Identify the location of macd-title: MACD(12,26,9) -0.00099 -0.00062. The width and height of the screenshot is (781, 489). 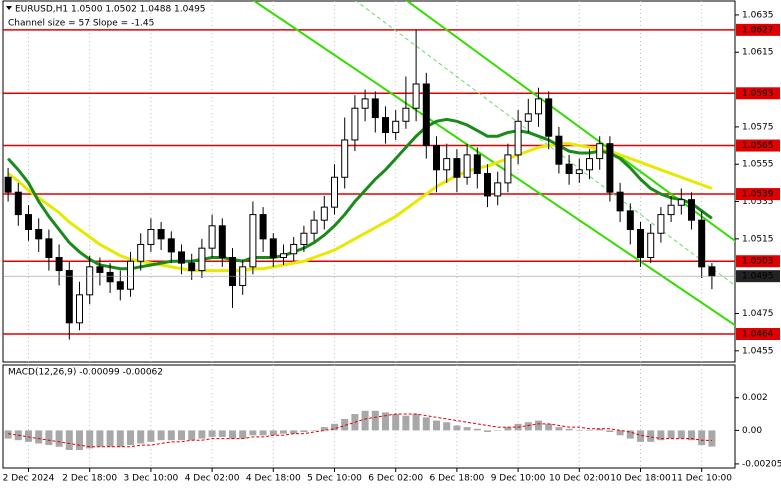
(85, 373).